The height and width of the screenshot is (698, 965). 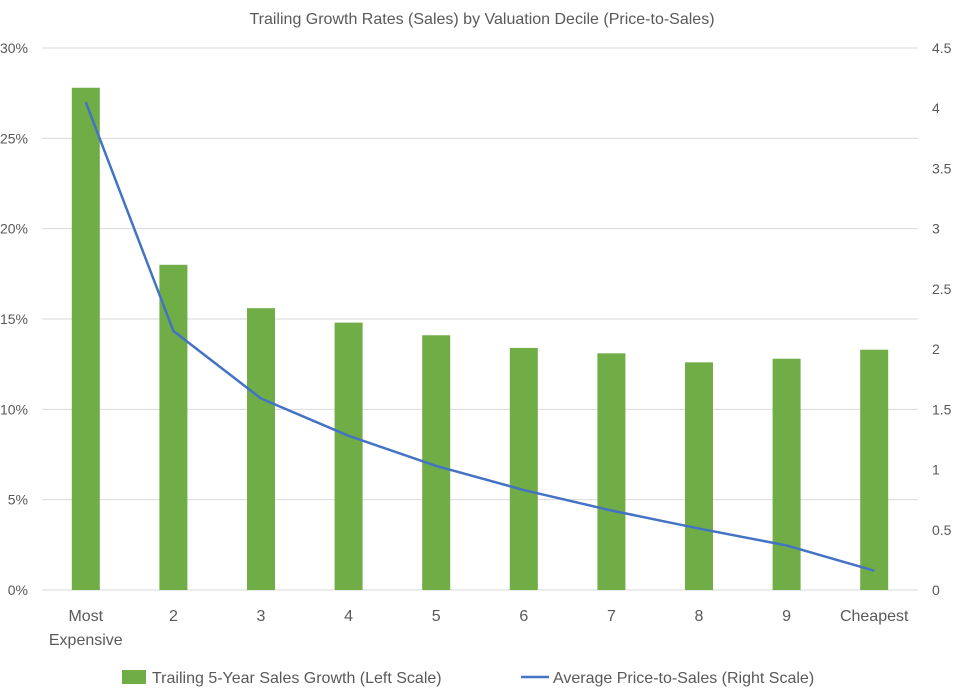 I want to click on left-tick-label: 25%, so click(x=14, y=138).